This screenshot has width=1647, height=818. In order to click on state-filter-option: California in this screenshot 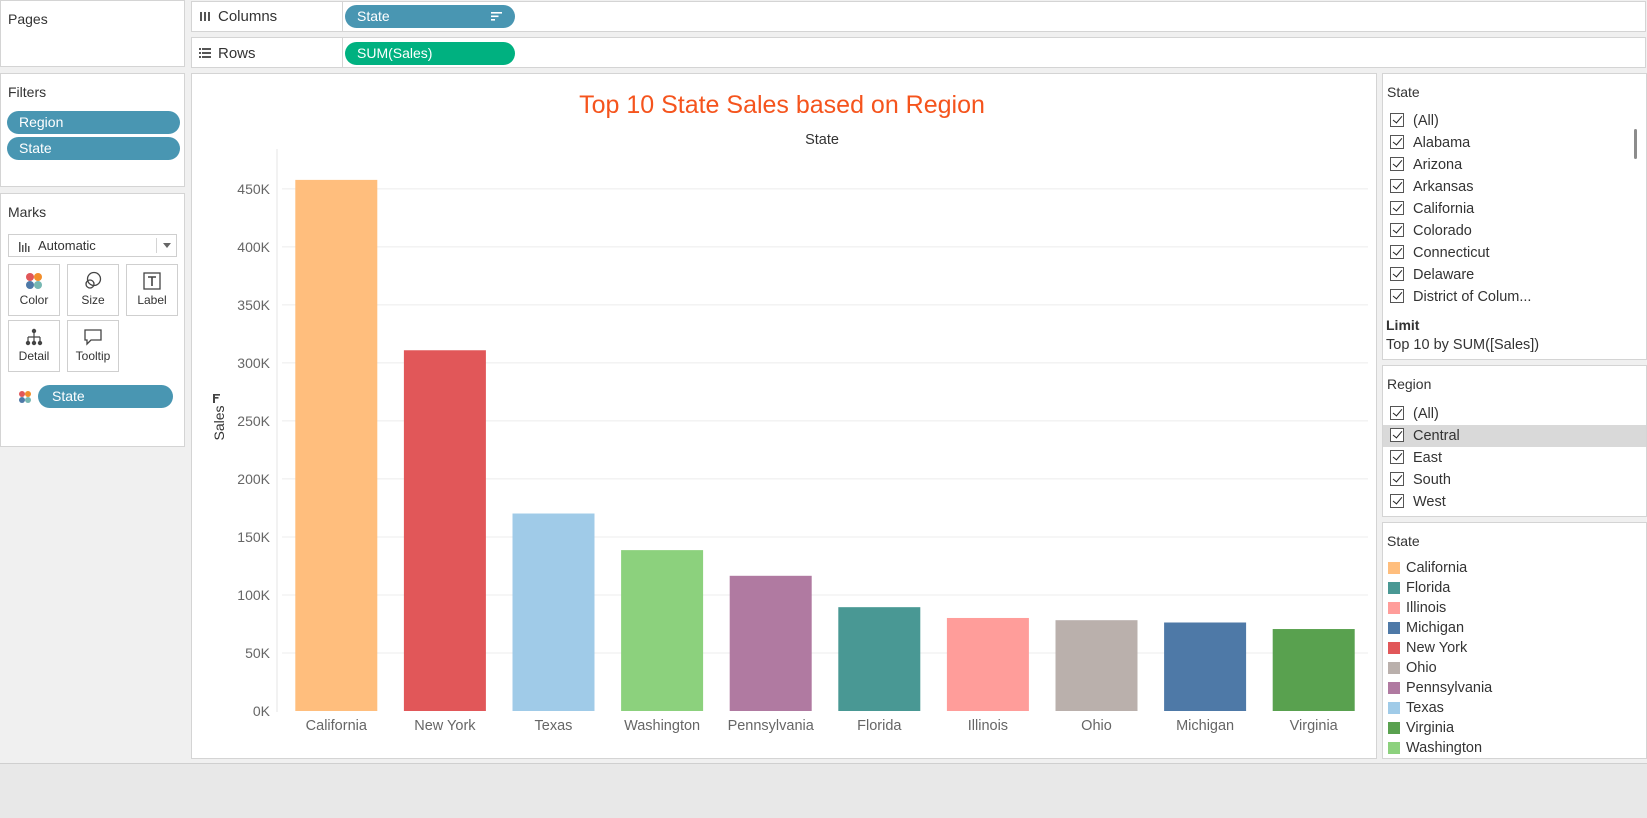, I will do `click(1514, 209)`.